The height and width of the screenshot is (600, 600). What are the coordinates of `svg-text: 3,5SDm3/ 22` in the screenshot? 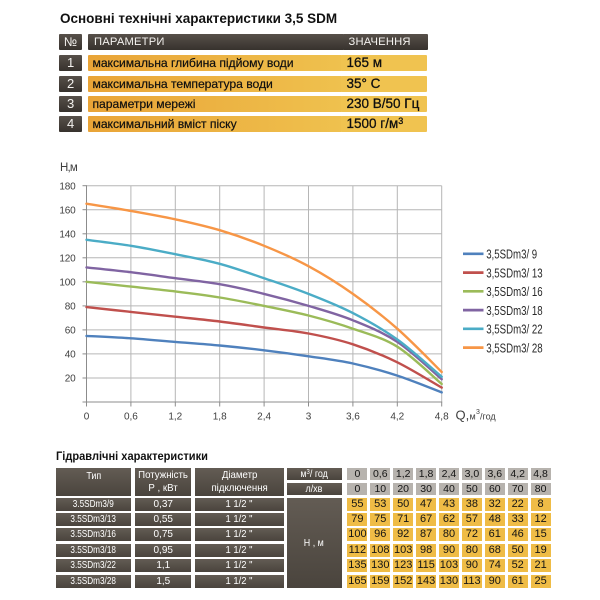 It's located at (514, 329).